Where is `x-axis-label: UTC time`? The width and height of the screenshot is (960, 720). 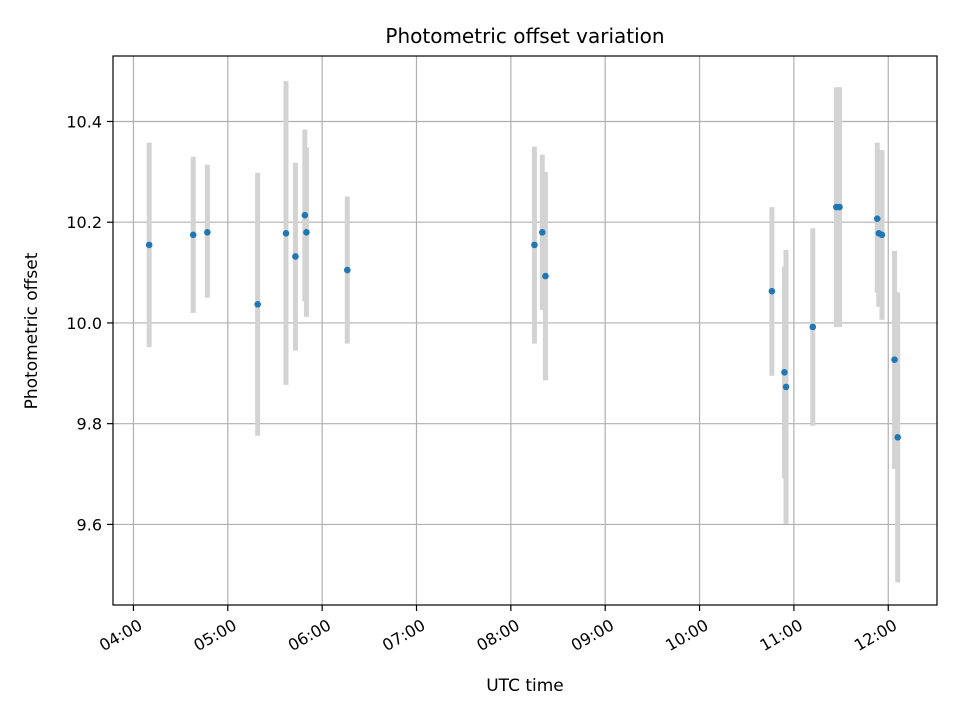
x-axis-label: UTC time is located at coordinates (525, 686).